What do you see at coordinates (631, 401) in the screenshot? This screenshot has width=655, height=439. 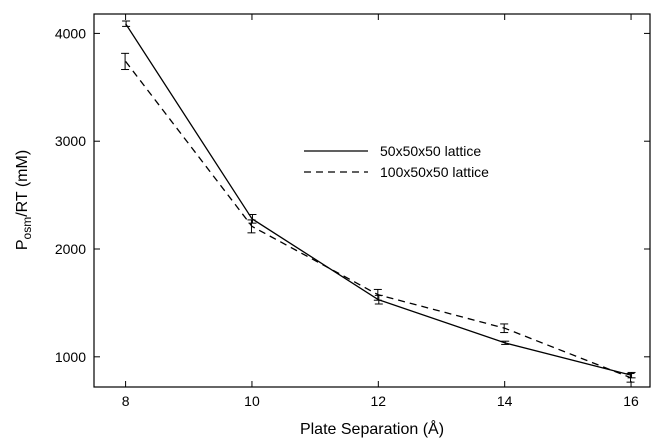 I see `x-tick-label: 16` at bounding box center [631, 401].